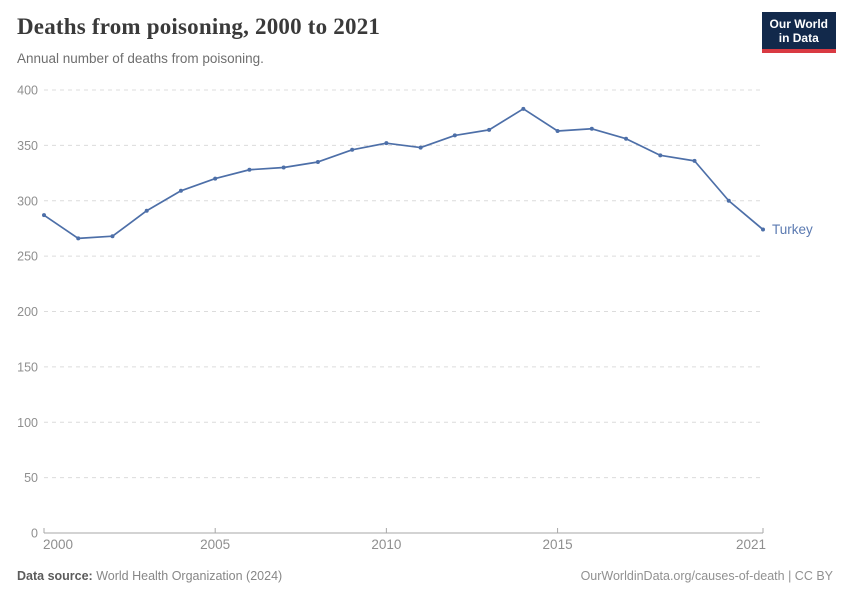  Describe the element at coordinates (55, 576) in the screenshot. I see `data-source-label: Data source:` at that location.